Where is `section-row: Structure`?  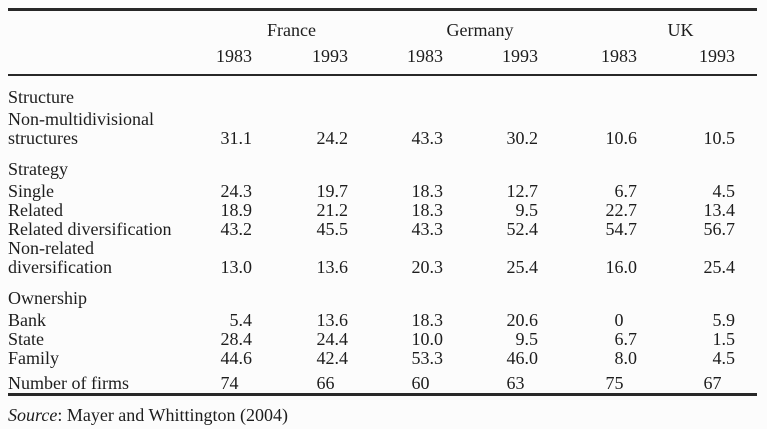
section-row: Structure is located at coordinates (382, 92).